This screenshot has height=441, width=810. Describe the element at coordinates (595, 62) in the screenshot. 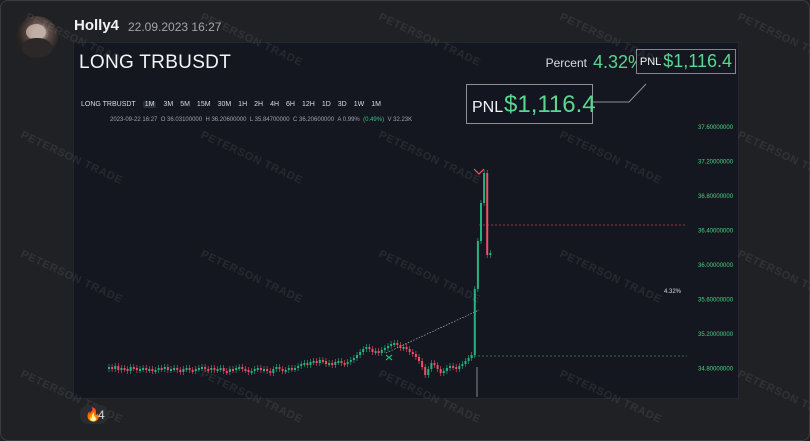

I see `percent-display: Percent 4.32%` at that location.